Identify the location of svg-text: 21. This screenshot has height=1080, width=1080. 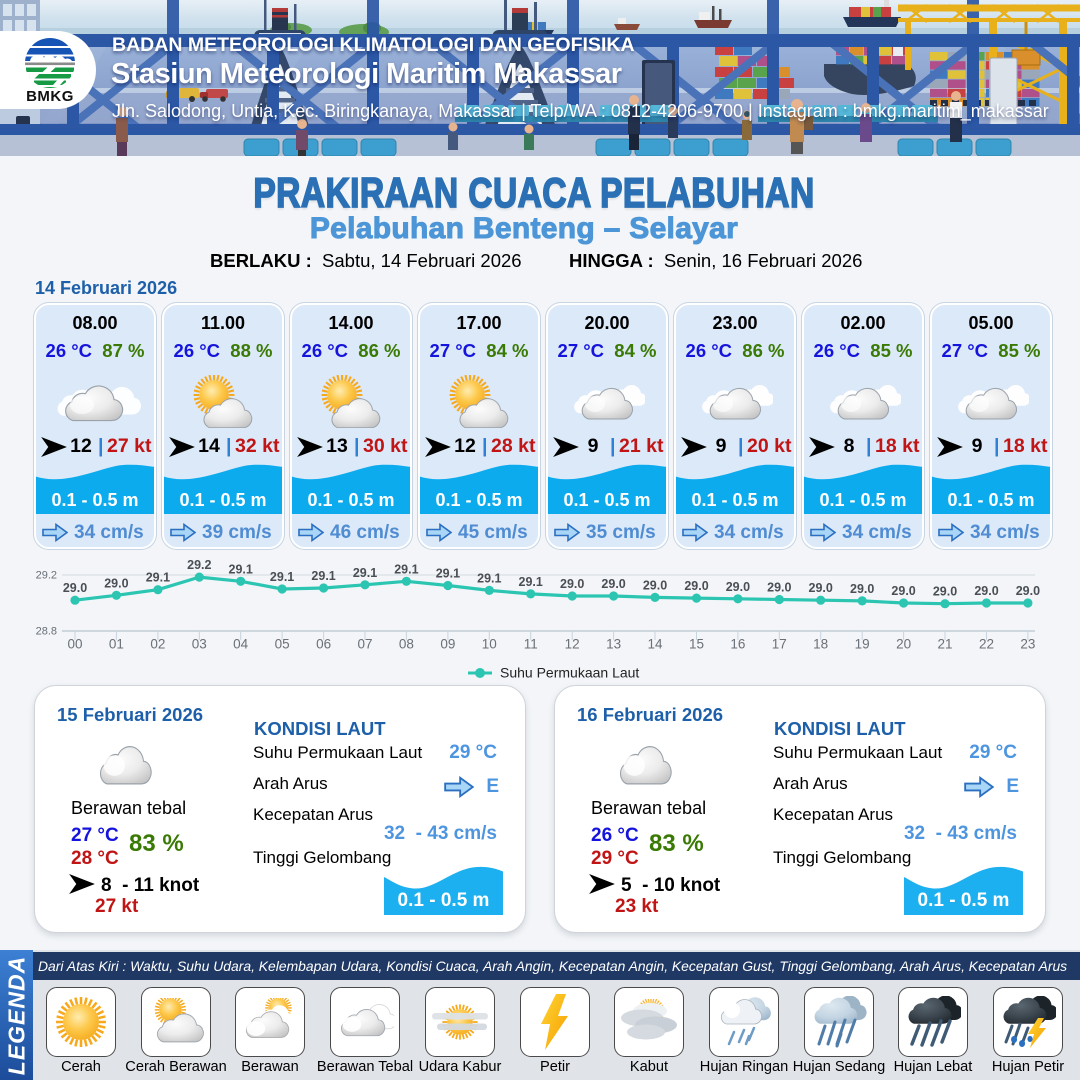
(944, 644).